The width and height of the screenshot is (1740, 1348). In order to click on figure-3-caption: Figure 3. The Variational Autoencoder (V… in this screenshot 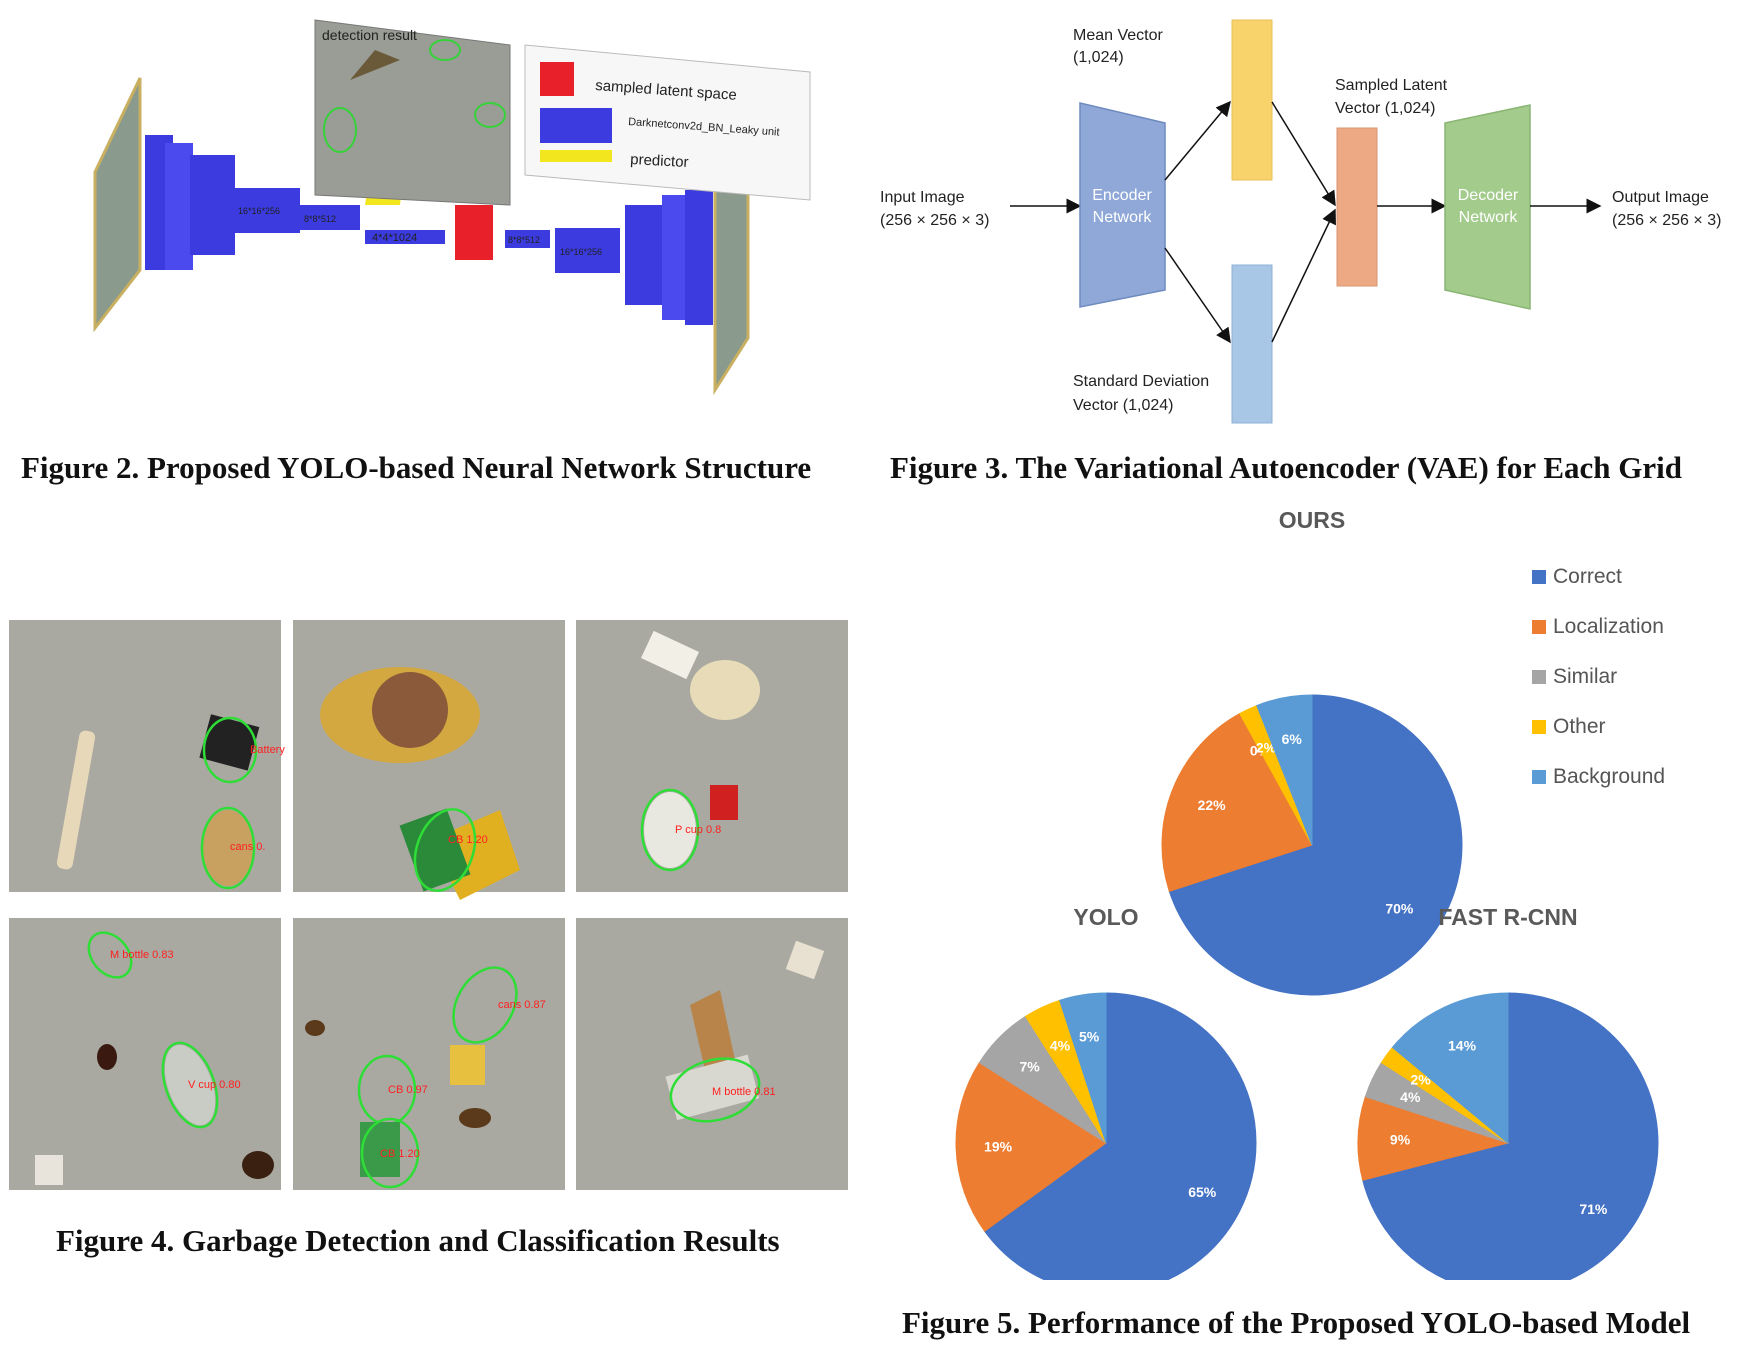, I will do `click(1286, 467)`.